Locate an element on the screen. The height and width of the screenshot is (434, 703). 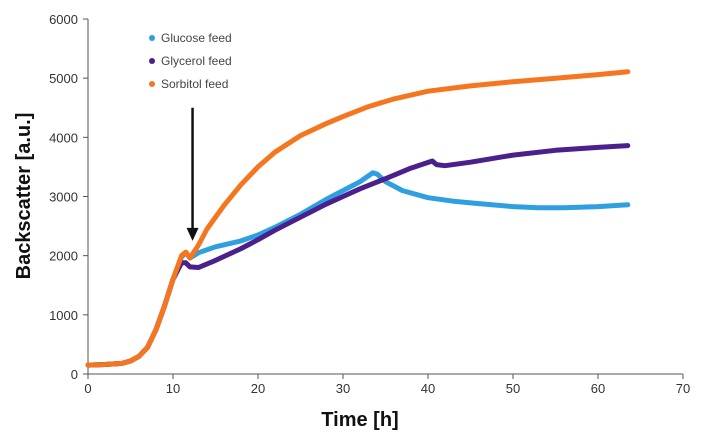
y-tick-label: 3000 is located at coordinates (63, 197).